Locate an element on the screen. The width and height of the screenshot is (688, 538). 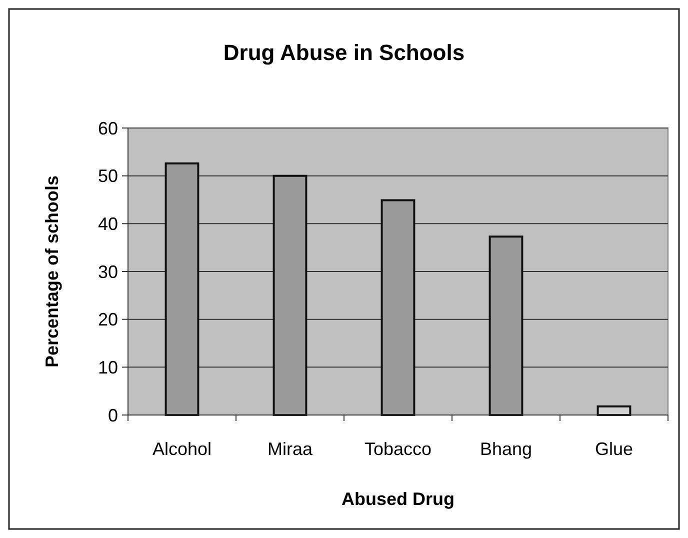
y-tick-label: 30 is located at coordinates (108, 272).